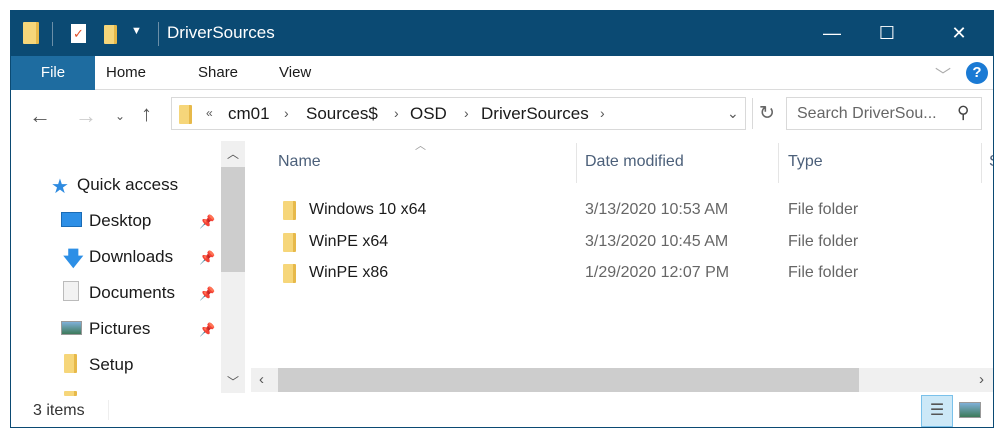 Image resolution: width=1006 pixels, height=436 pixels. I want to click on breadcrumb-sources: Sources$, so click(342, 113).